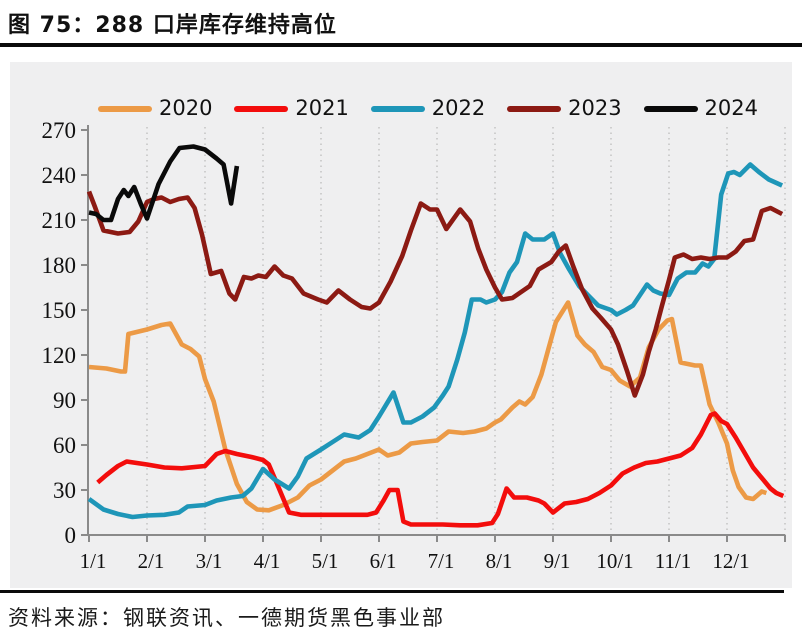  I want to click on x-tick-label: 9/1, so click(557, 561).